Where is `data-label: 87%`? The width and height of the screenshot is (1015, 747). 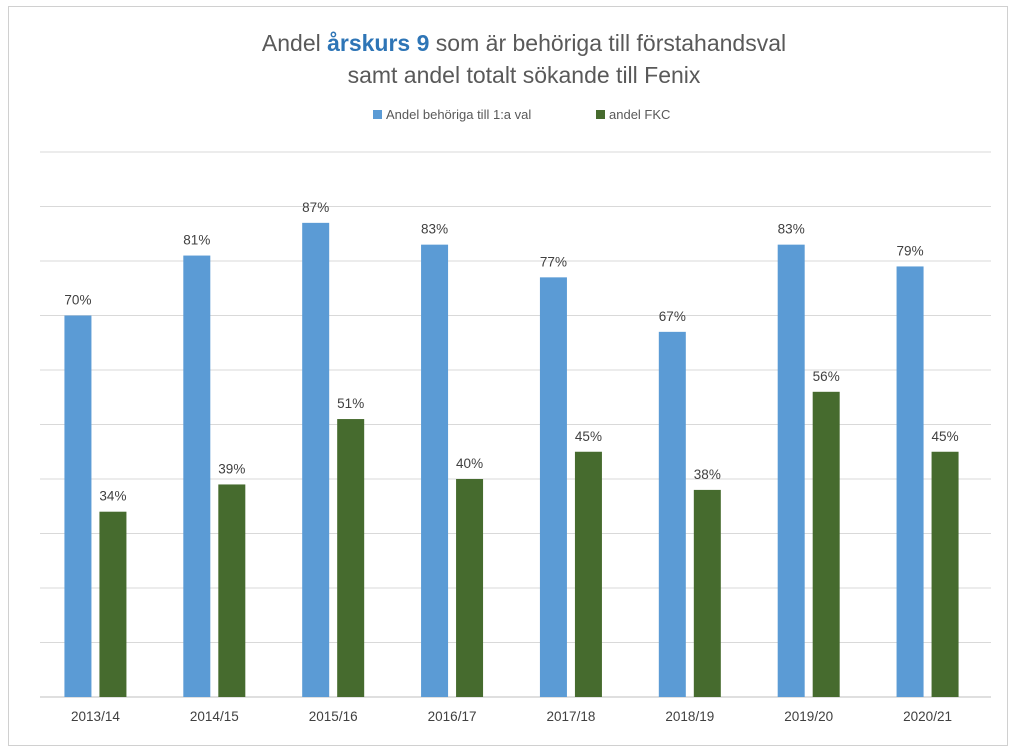 data-label: 87% is located at coordinates (315, 207).